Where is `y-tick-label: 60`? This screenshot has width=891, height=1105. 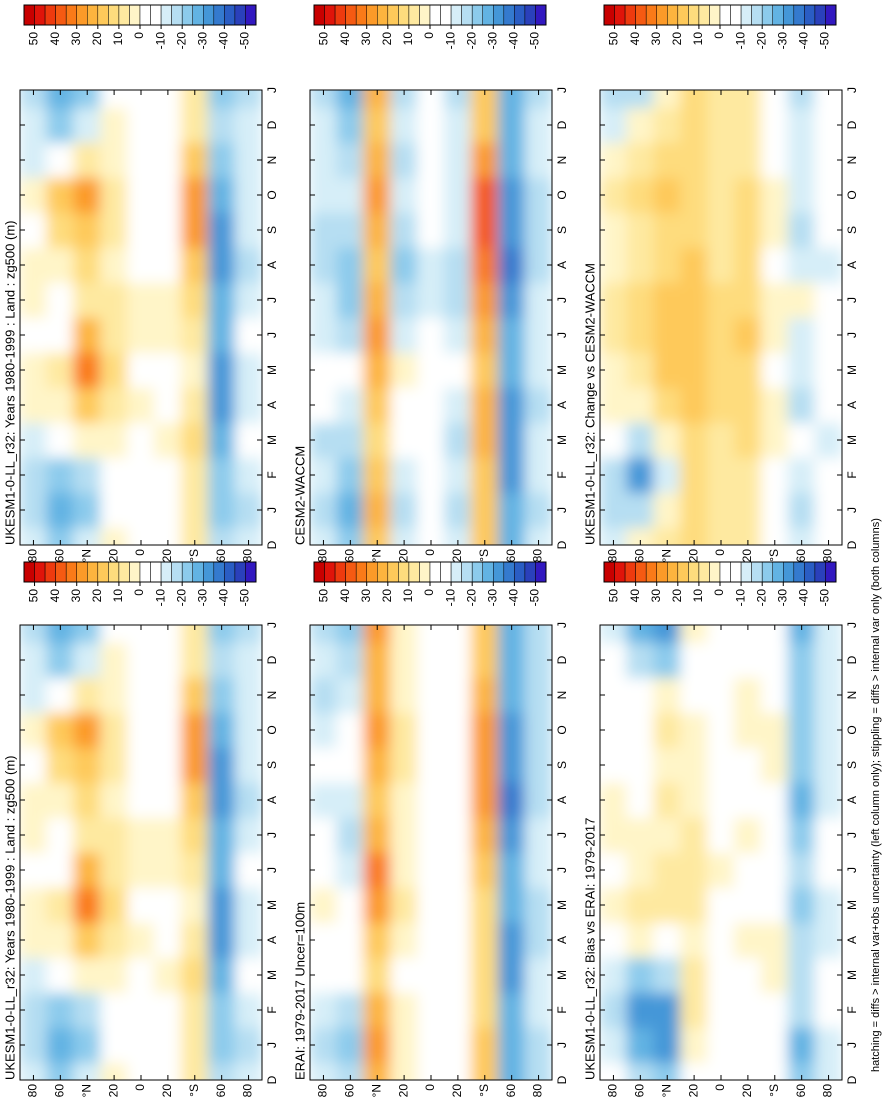 y-tick-label: 60 is located at coordinates (640, 556).